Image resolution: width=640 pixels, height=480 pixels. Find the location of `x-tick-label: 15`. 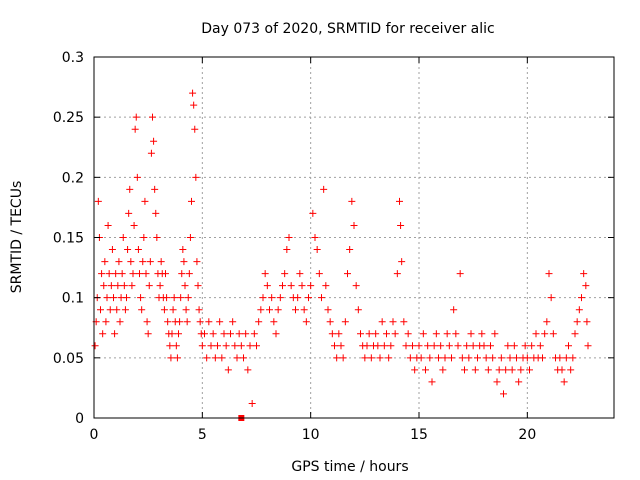

x-tick-label: 15 is located at coordinates (419, 435).